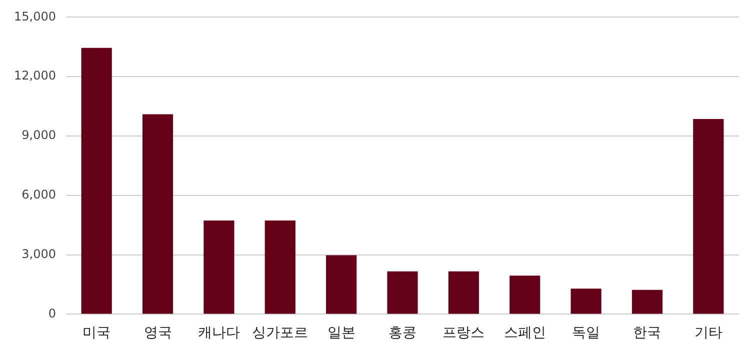  What do you see at coordinates (39, 253) in the screenshot?
I see `y-tick-label: 3,000` at bounding box center [39, 253].